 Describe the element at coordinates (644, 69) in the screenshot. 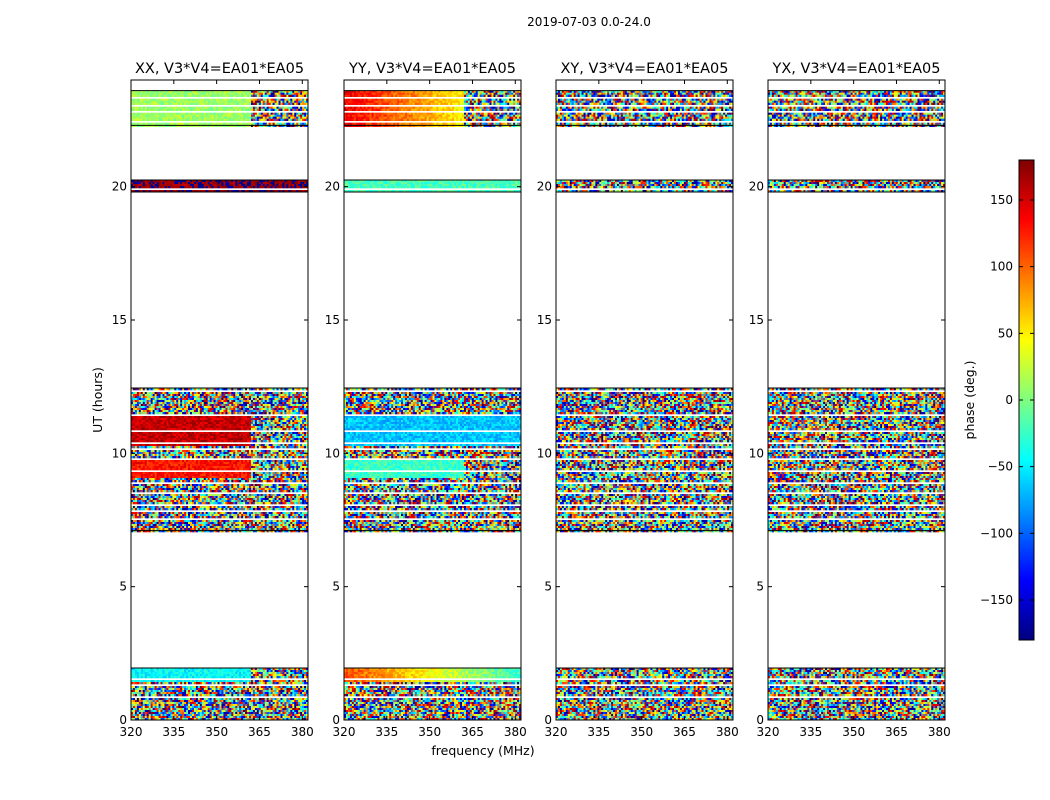

I see `panel-title: XY, V3*V4=EA01*EA05` at that location.